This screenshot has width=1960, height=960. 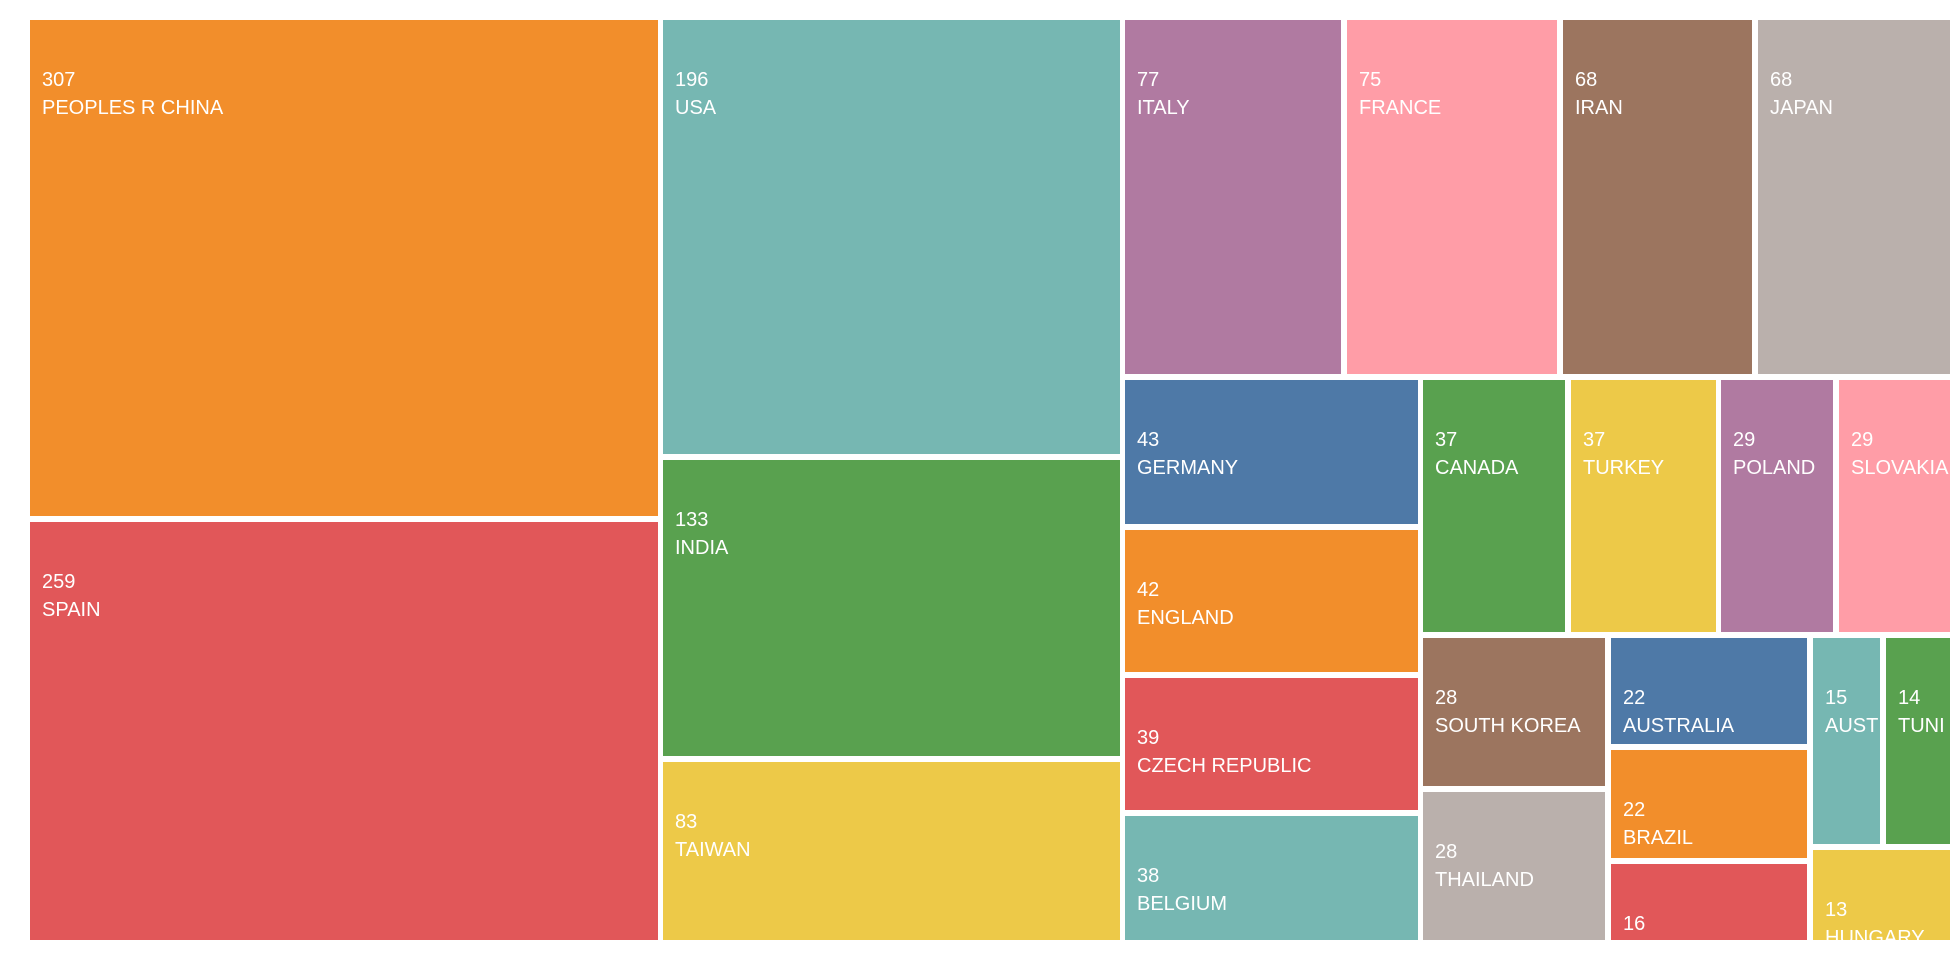 What do you see at coordinates (1148, 876) in the screenshot?
I see `tile-value: 38` at bounding box center [1148, 876].